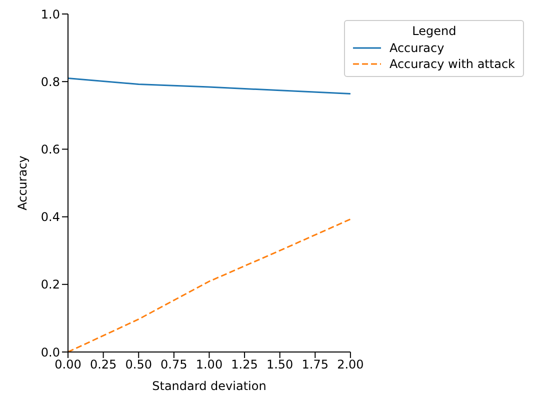 This screenshot has height=410, width=550. What do you see at coordinates (50, 285) in the screenshot?
I see `y-tick-label: 0.2` at bounding box center [50, 285].